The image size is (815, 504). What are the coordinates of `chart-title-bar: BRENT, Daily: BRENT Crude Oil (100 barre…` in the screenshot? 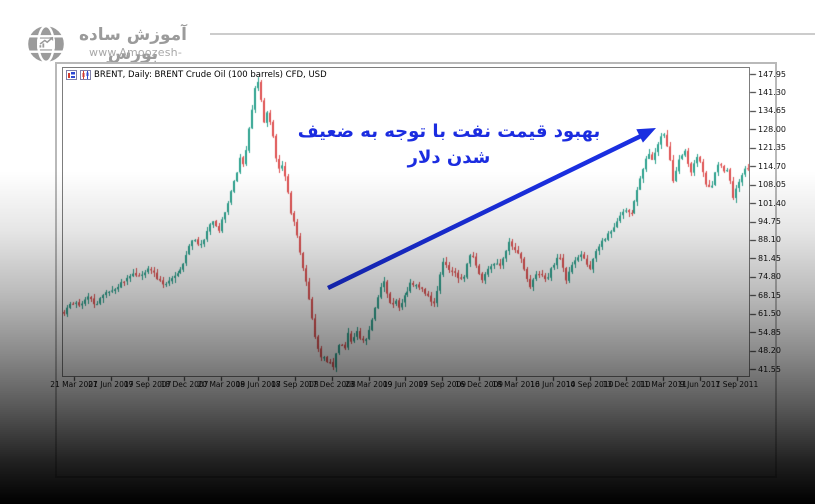 It's located at (196, 75).